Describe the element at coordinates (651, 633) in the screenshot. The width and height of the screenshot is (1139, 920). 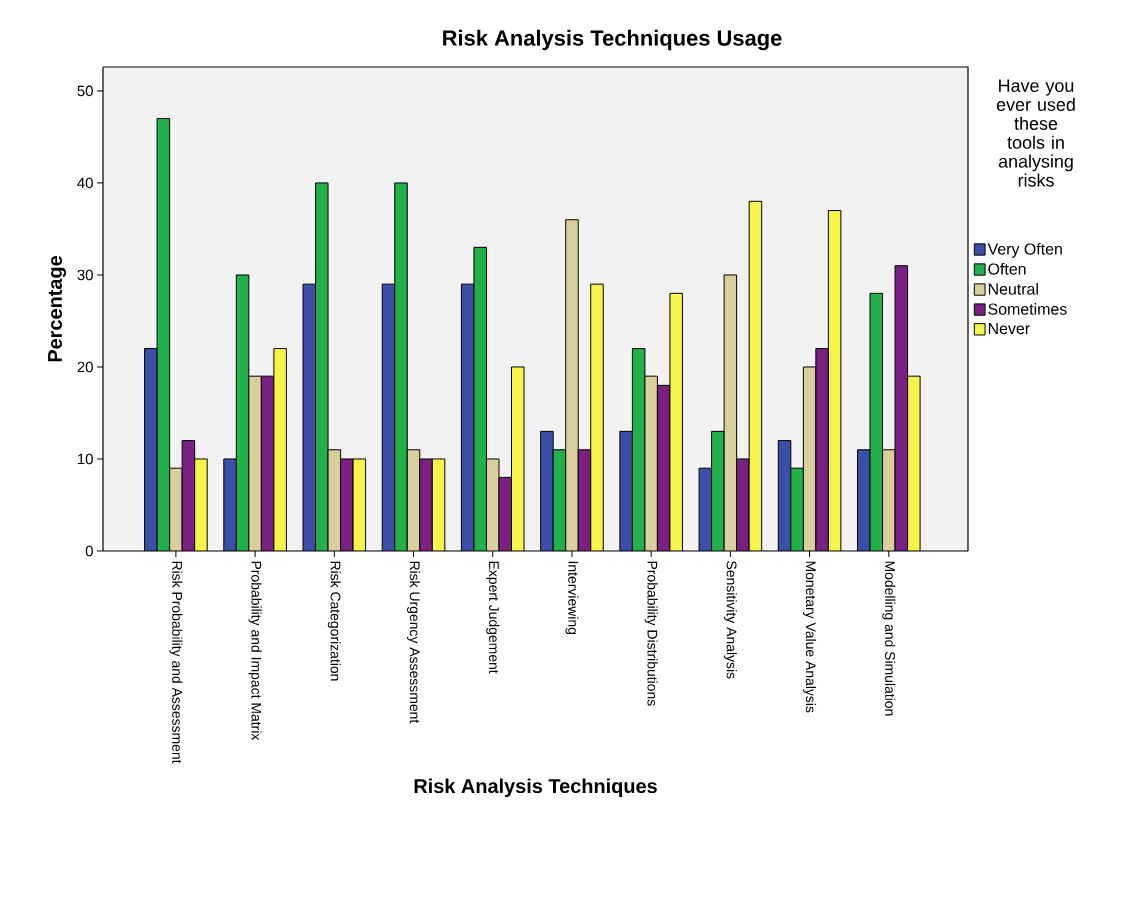
I see `x-tick-label: Probability Distributions` at that location.